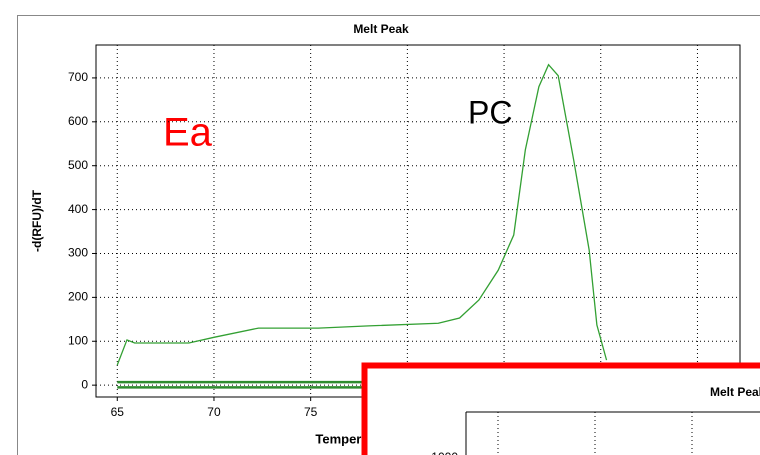 The image size is (760, 455). I want to click on y-tick-label: 600, so click(78, 121).